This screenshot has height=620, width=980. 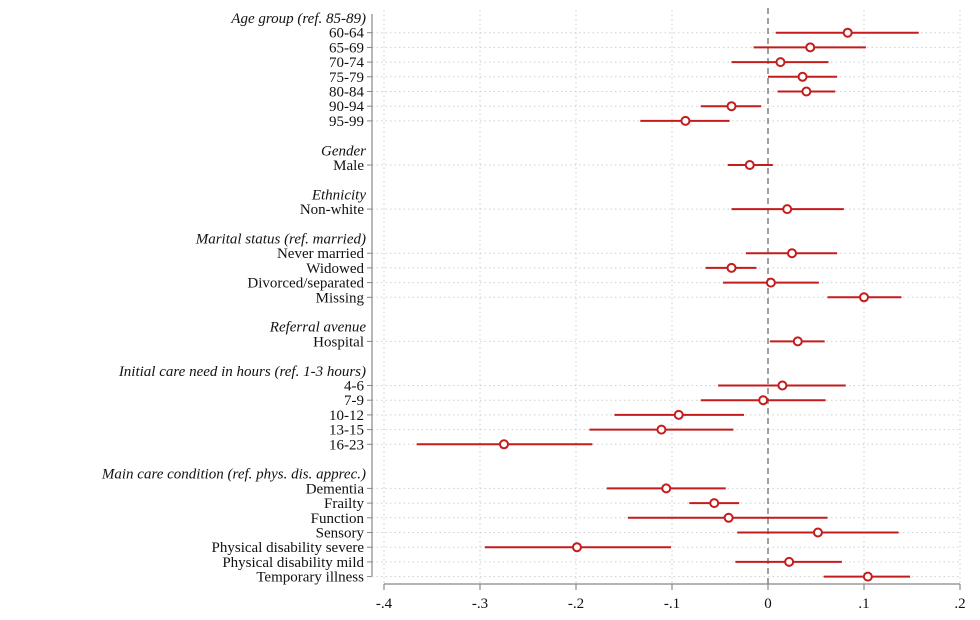 I want to click on term-label: 4-6, so click(x=354, y=387).